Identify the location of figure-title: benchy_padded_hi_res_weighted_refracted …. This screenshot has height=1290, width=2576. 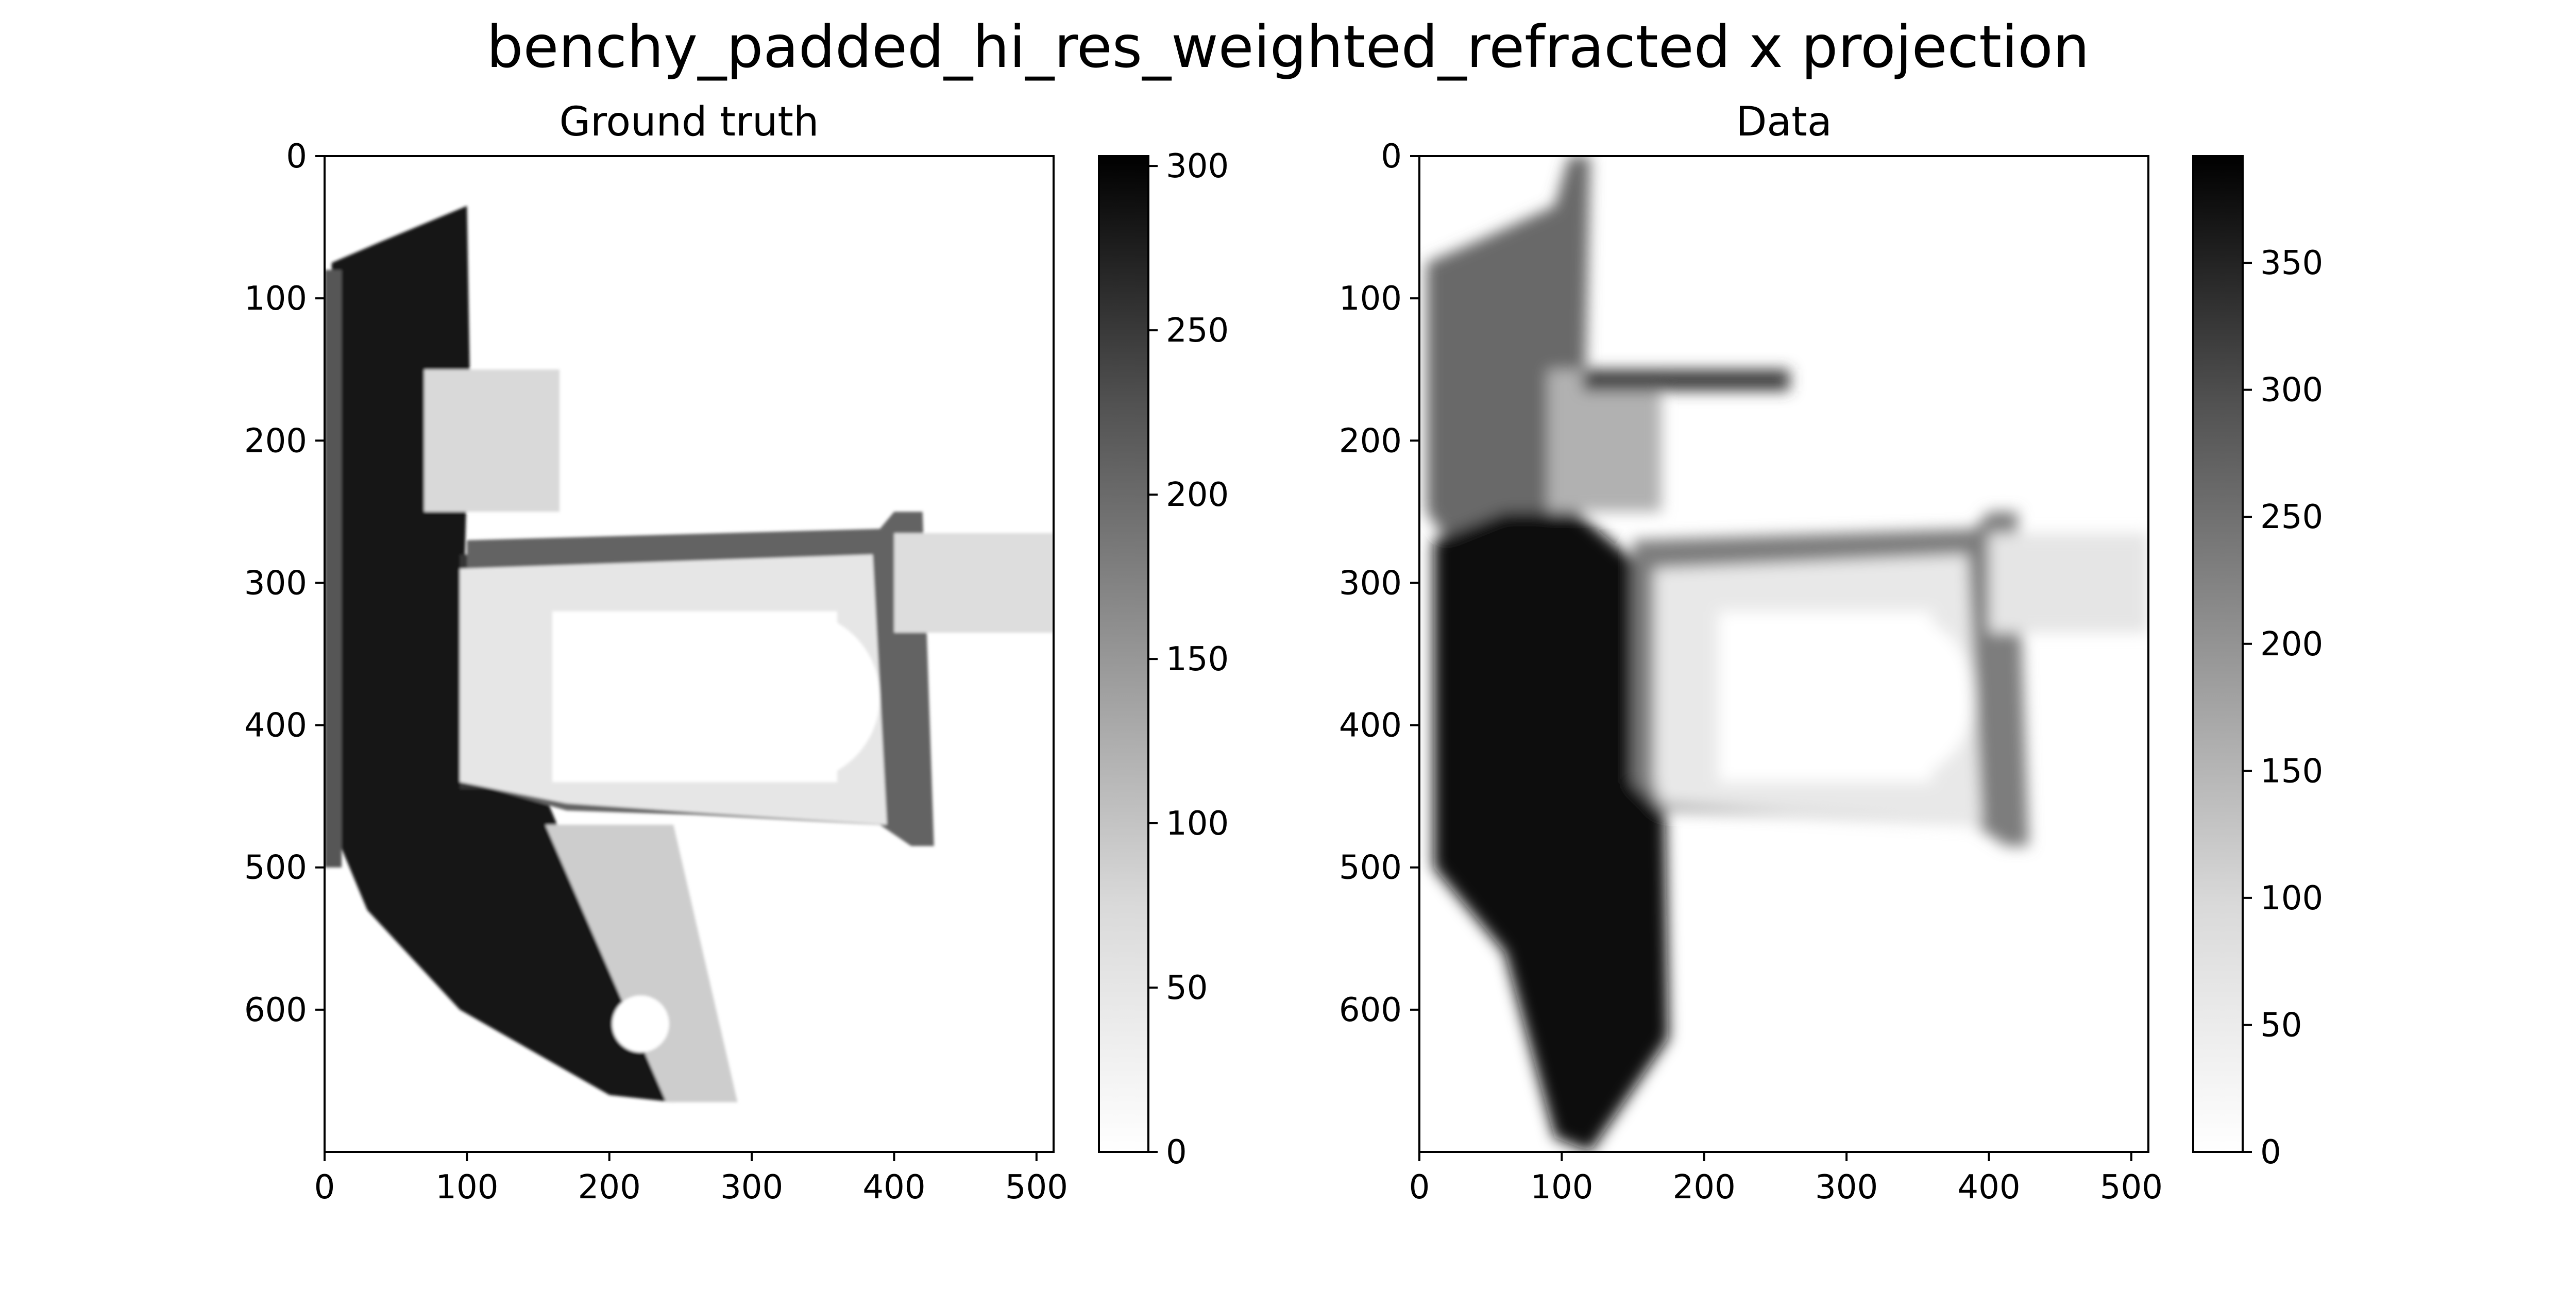
(1287, 47).